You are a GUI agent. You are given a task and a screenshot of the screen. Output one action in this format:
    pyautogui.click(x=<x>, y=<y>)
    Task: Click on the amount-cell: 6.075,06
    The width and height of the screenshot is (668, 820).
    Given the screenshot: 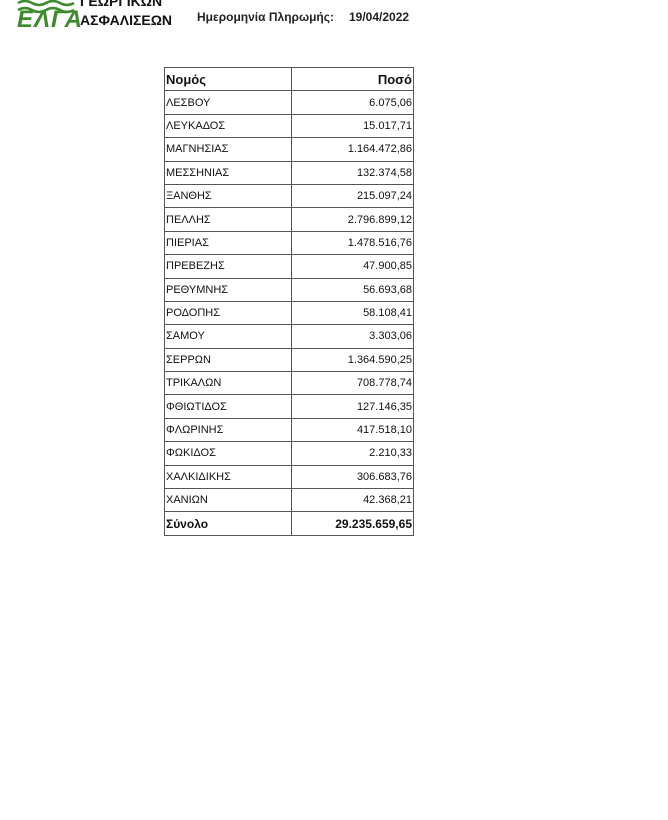 What is the action you would take?
    pyautogui.click(x=352, y=102)
    